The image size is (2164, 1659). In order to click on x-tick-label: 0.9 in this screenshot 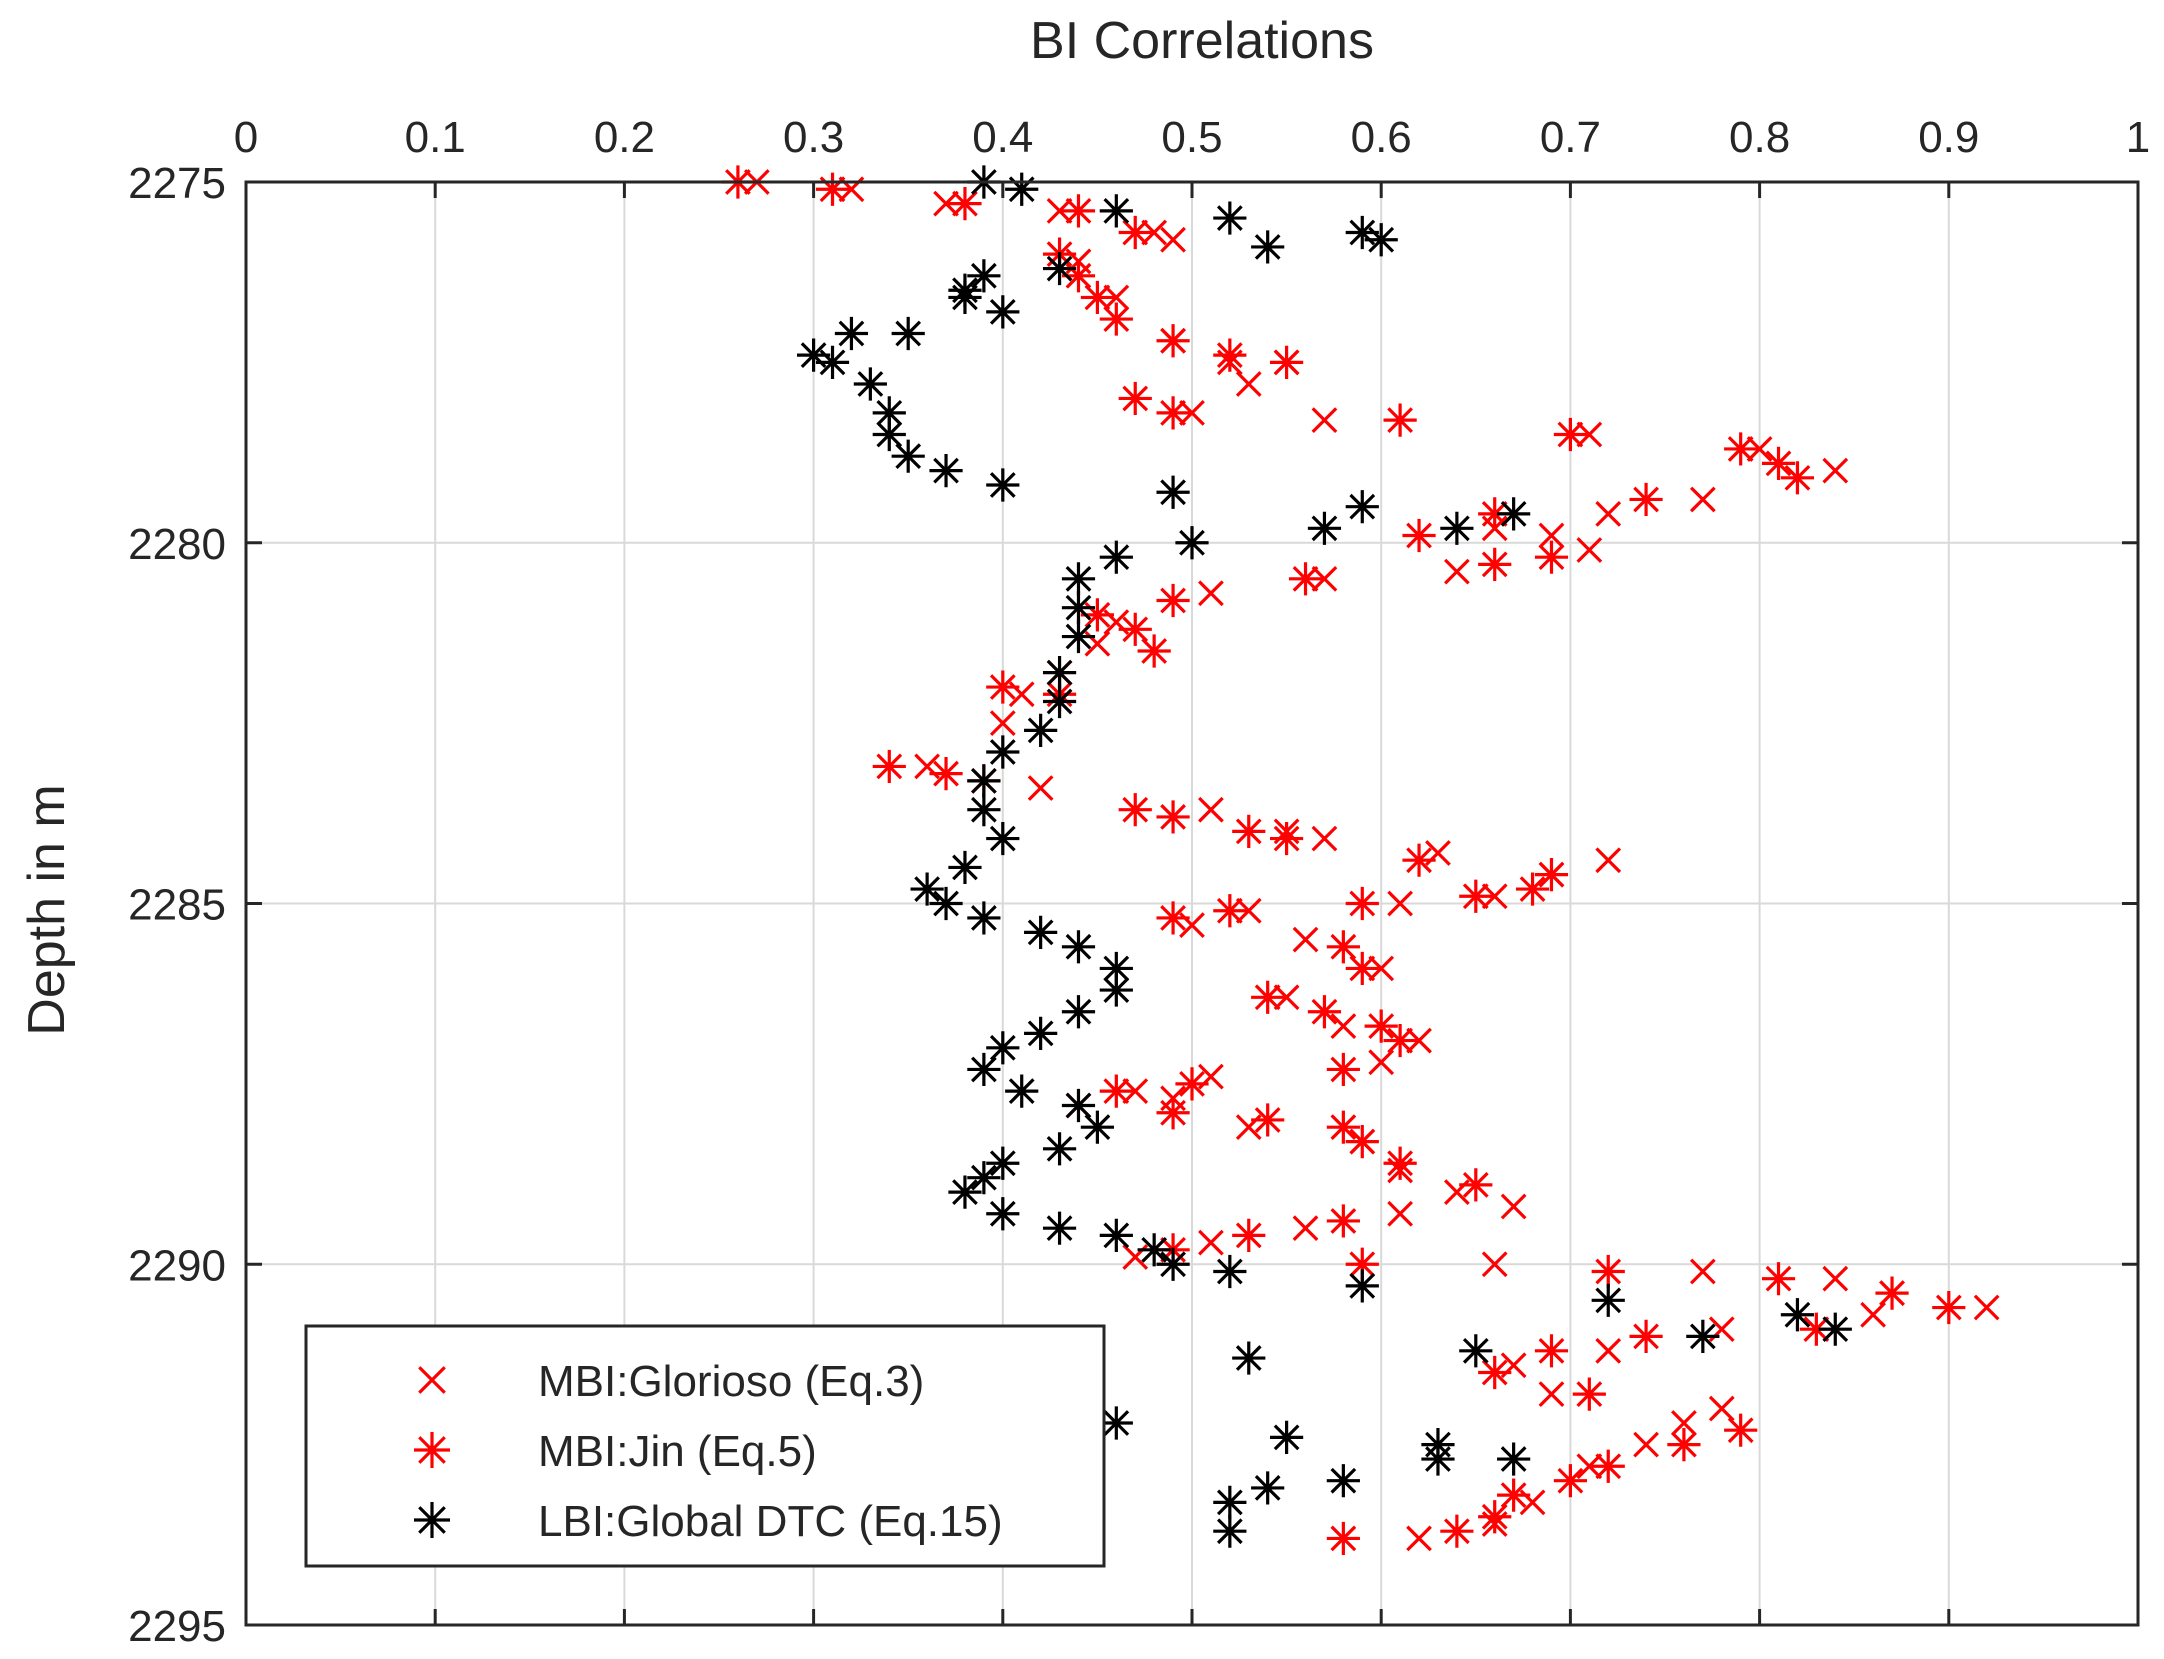, I will do `click(1948, 137)`.